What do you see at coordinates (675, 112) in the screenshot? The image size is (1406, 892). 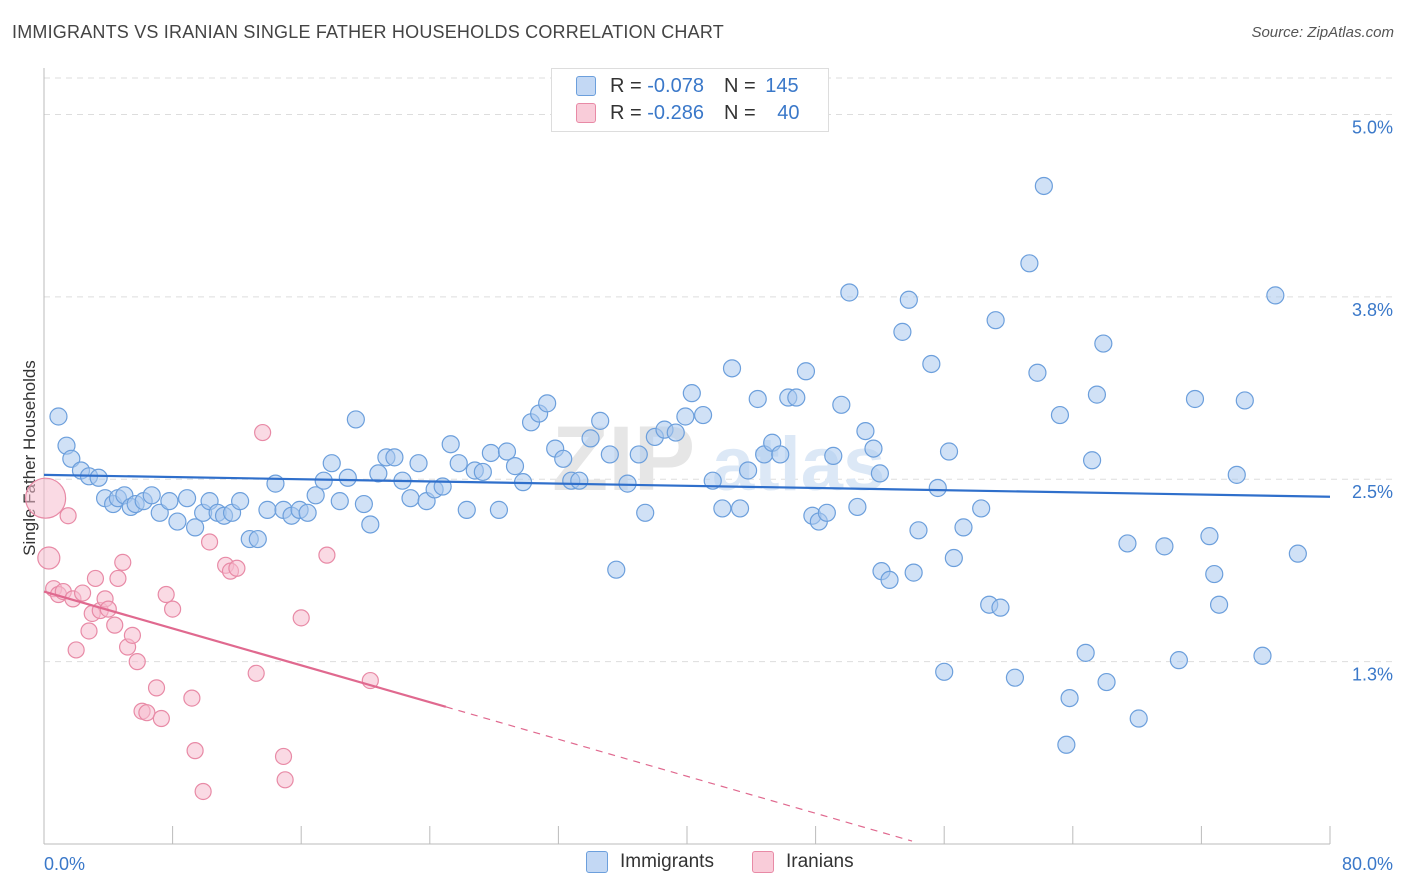 I see `r-value: -0.286` at bounding box center [675, 112].